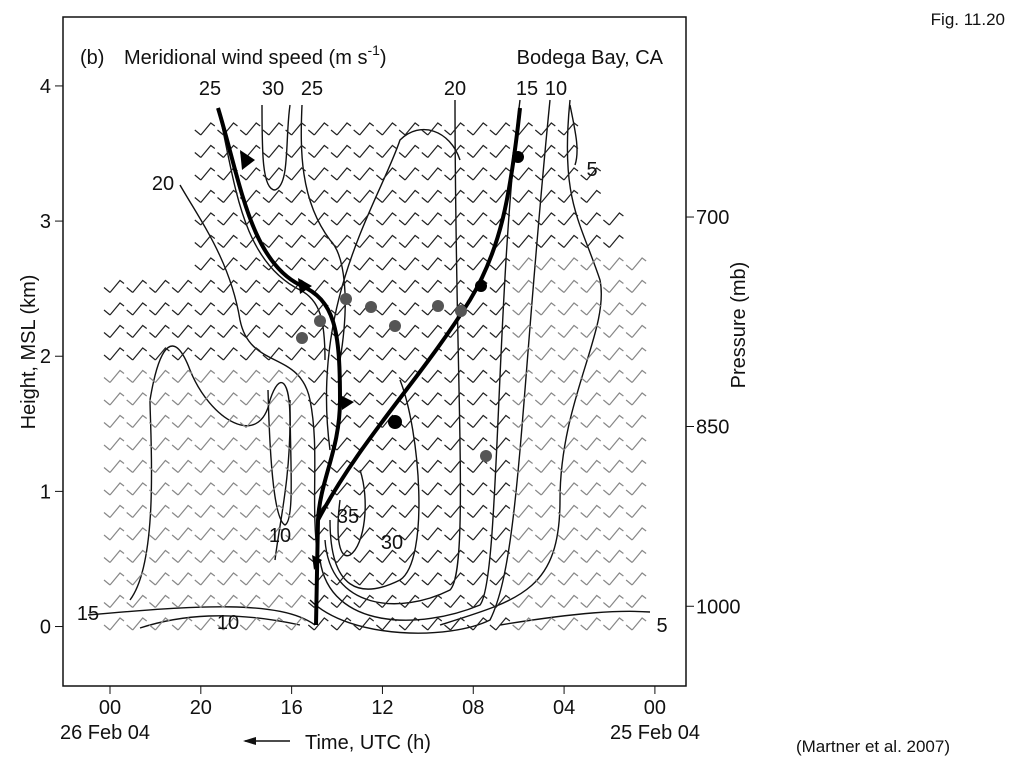 This screenshot has width=1024, height=768. I want to click on y2-tick-label: 850, so click(712, 428).